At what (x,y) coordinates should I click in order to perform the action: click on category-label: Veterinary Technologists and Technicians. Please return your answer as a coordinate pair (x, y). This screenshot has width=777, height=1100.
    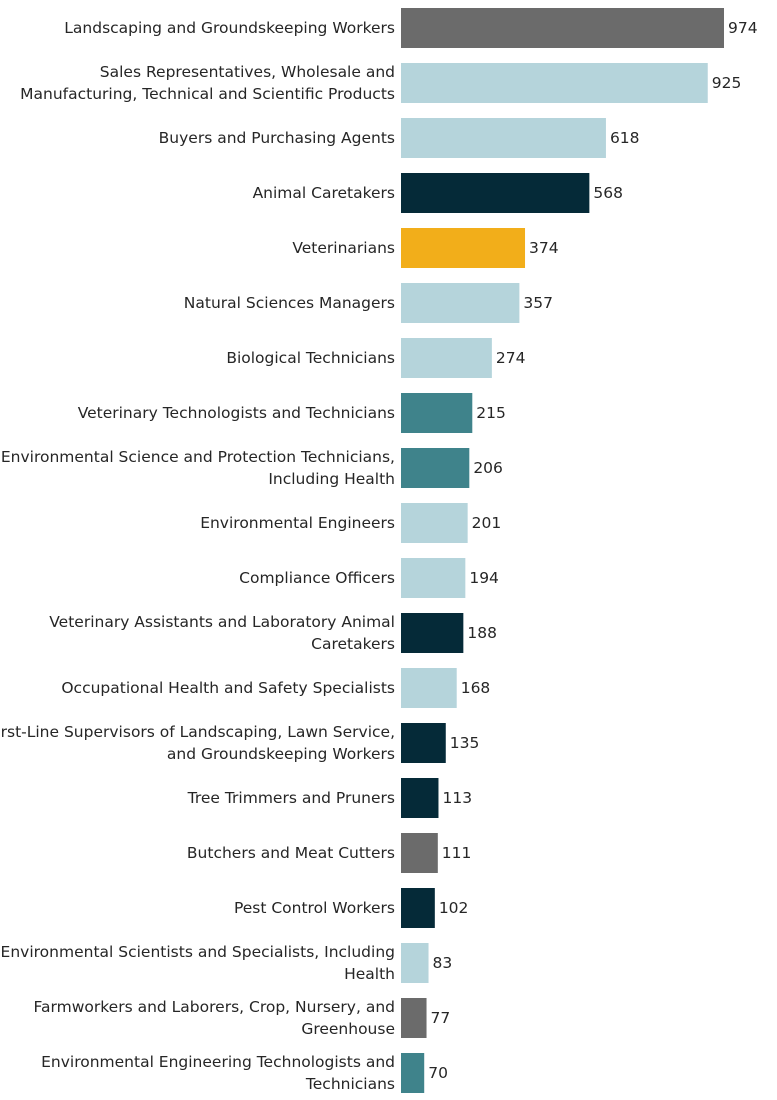
    Looking at the image, I should click on (236, 413).